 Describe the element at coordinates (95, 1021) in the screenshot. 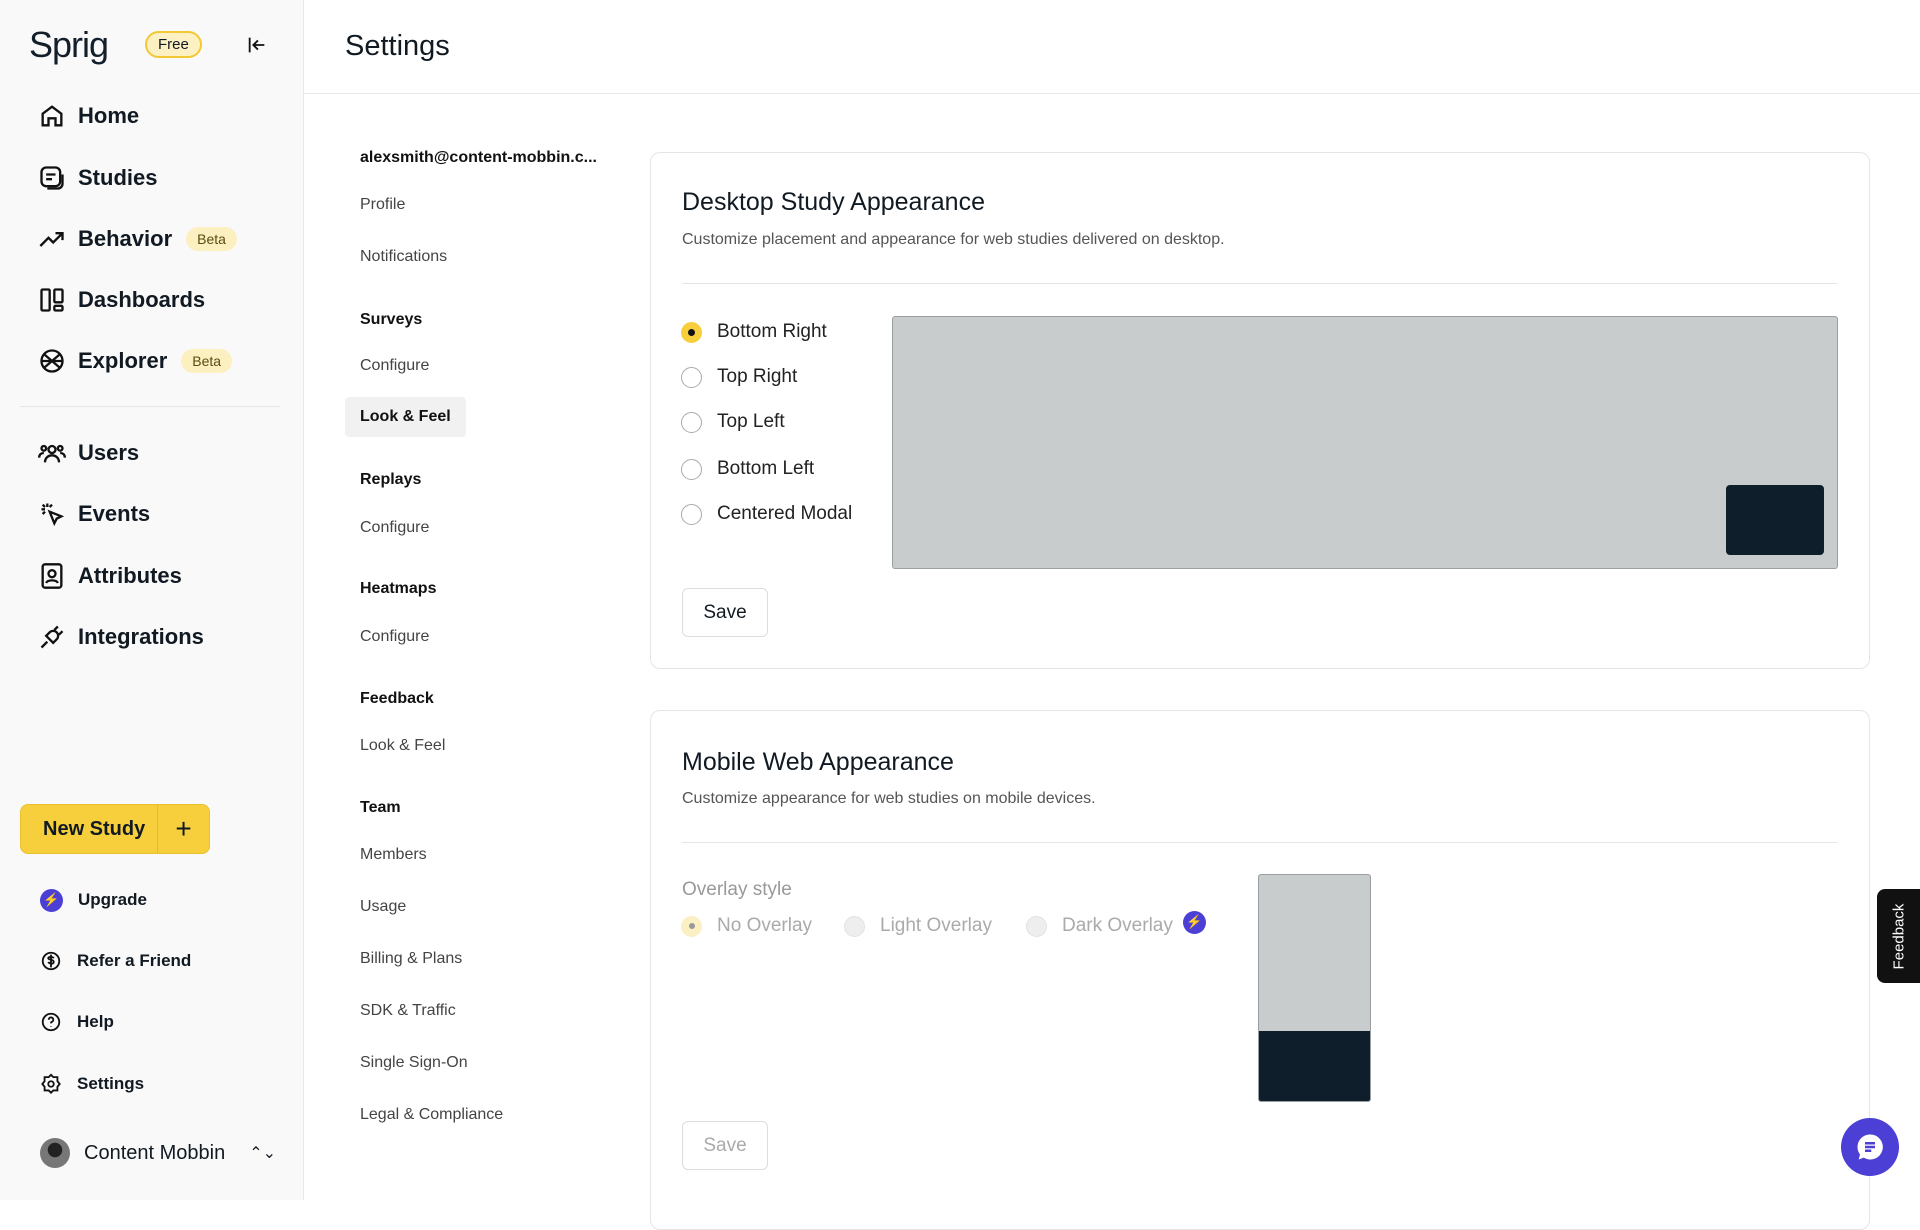

I see `nav-label: Help` at that location.